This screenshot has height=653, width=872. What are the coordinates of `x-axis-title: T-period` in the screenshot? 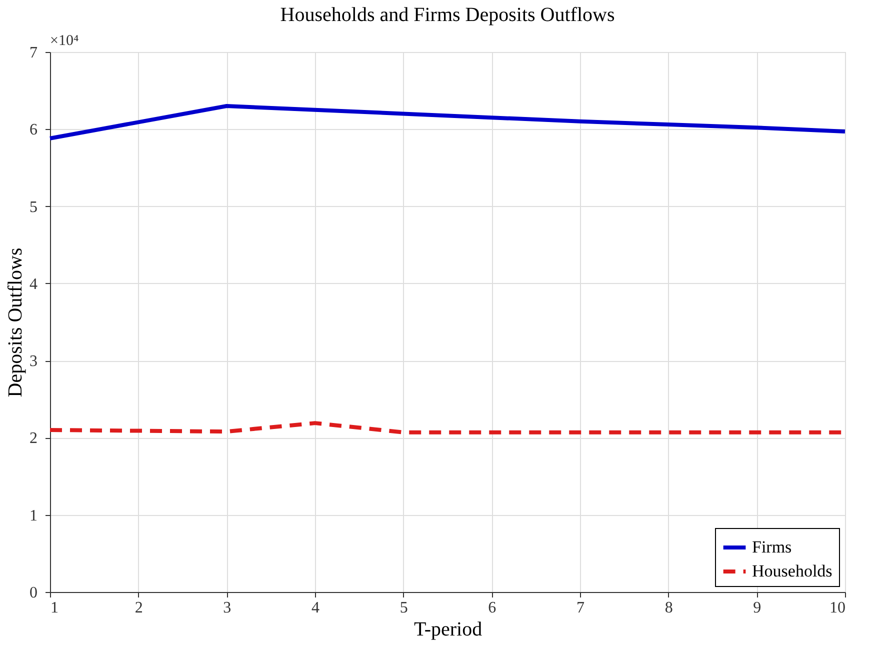 It's located at (448, 629).